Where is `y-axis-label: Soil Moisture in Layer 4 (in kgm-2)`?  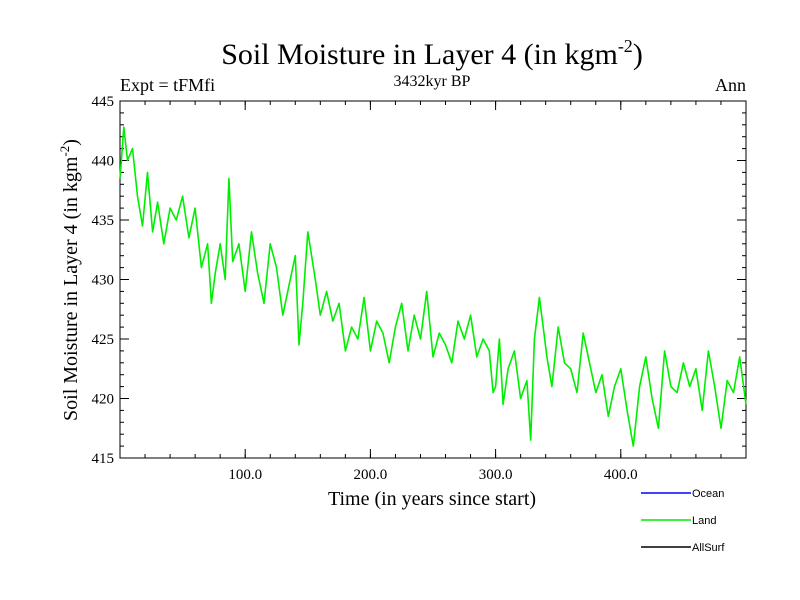
y-axis-label: Soil Moisture in Layer 4 (in kgm-2) is located at coordinates (69, 280).